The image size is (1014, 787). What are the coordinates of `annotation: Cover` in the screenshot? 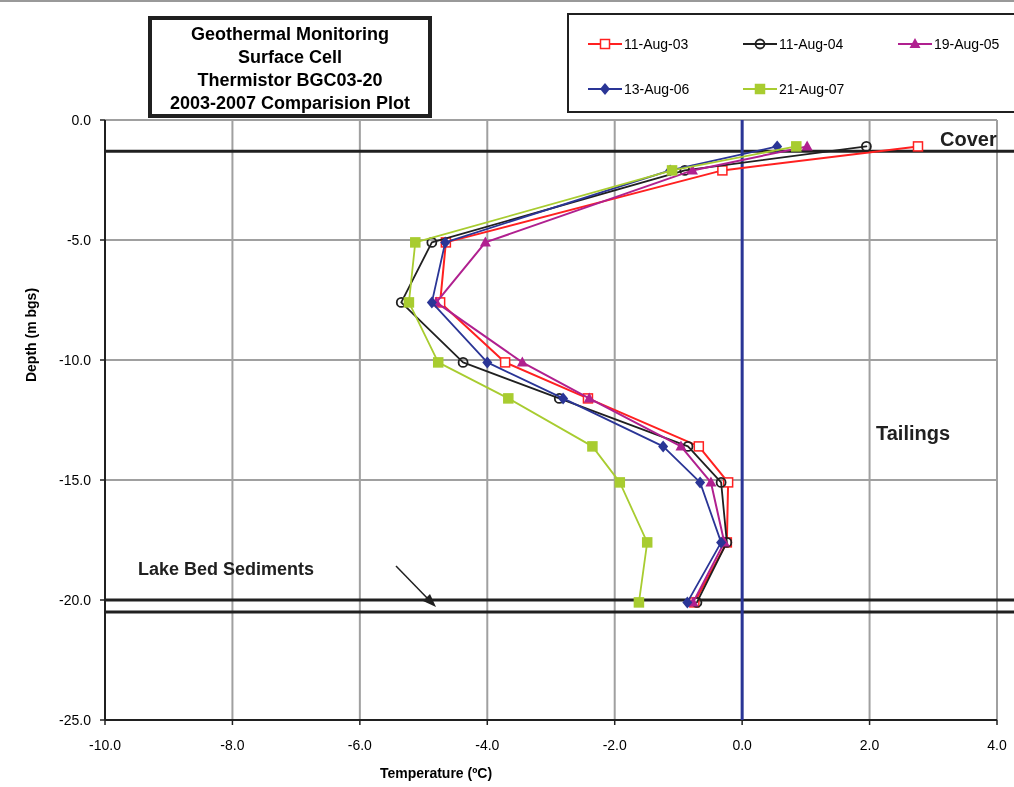 It's located at (968, 139).